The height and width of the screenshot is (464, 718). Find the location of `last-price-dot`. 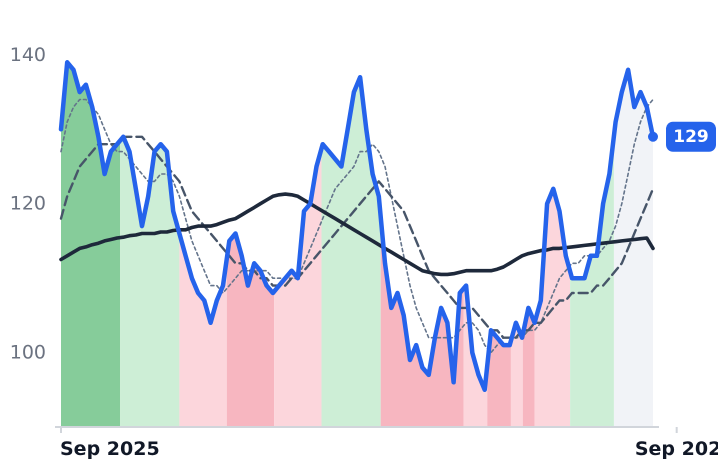

last-price-dot is located at coordinates (653, 136).